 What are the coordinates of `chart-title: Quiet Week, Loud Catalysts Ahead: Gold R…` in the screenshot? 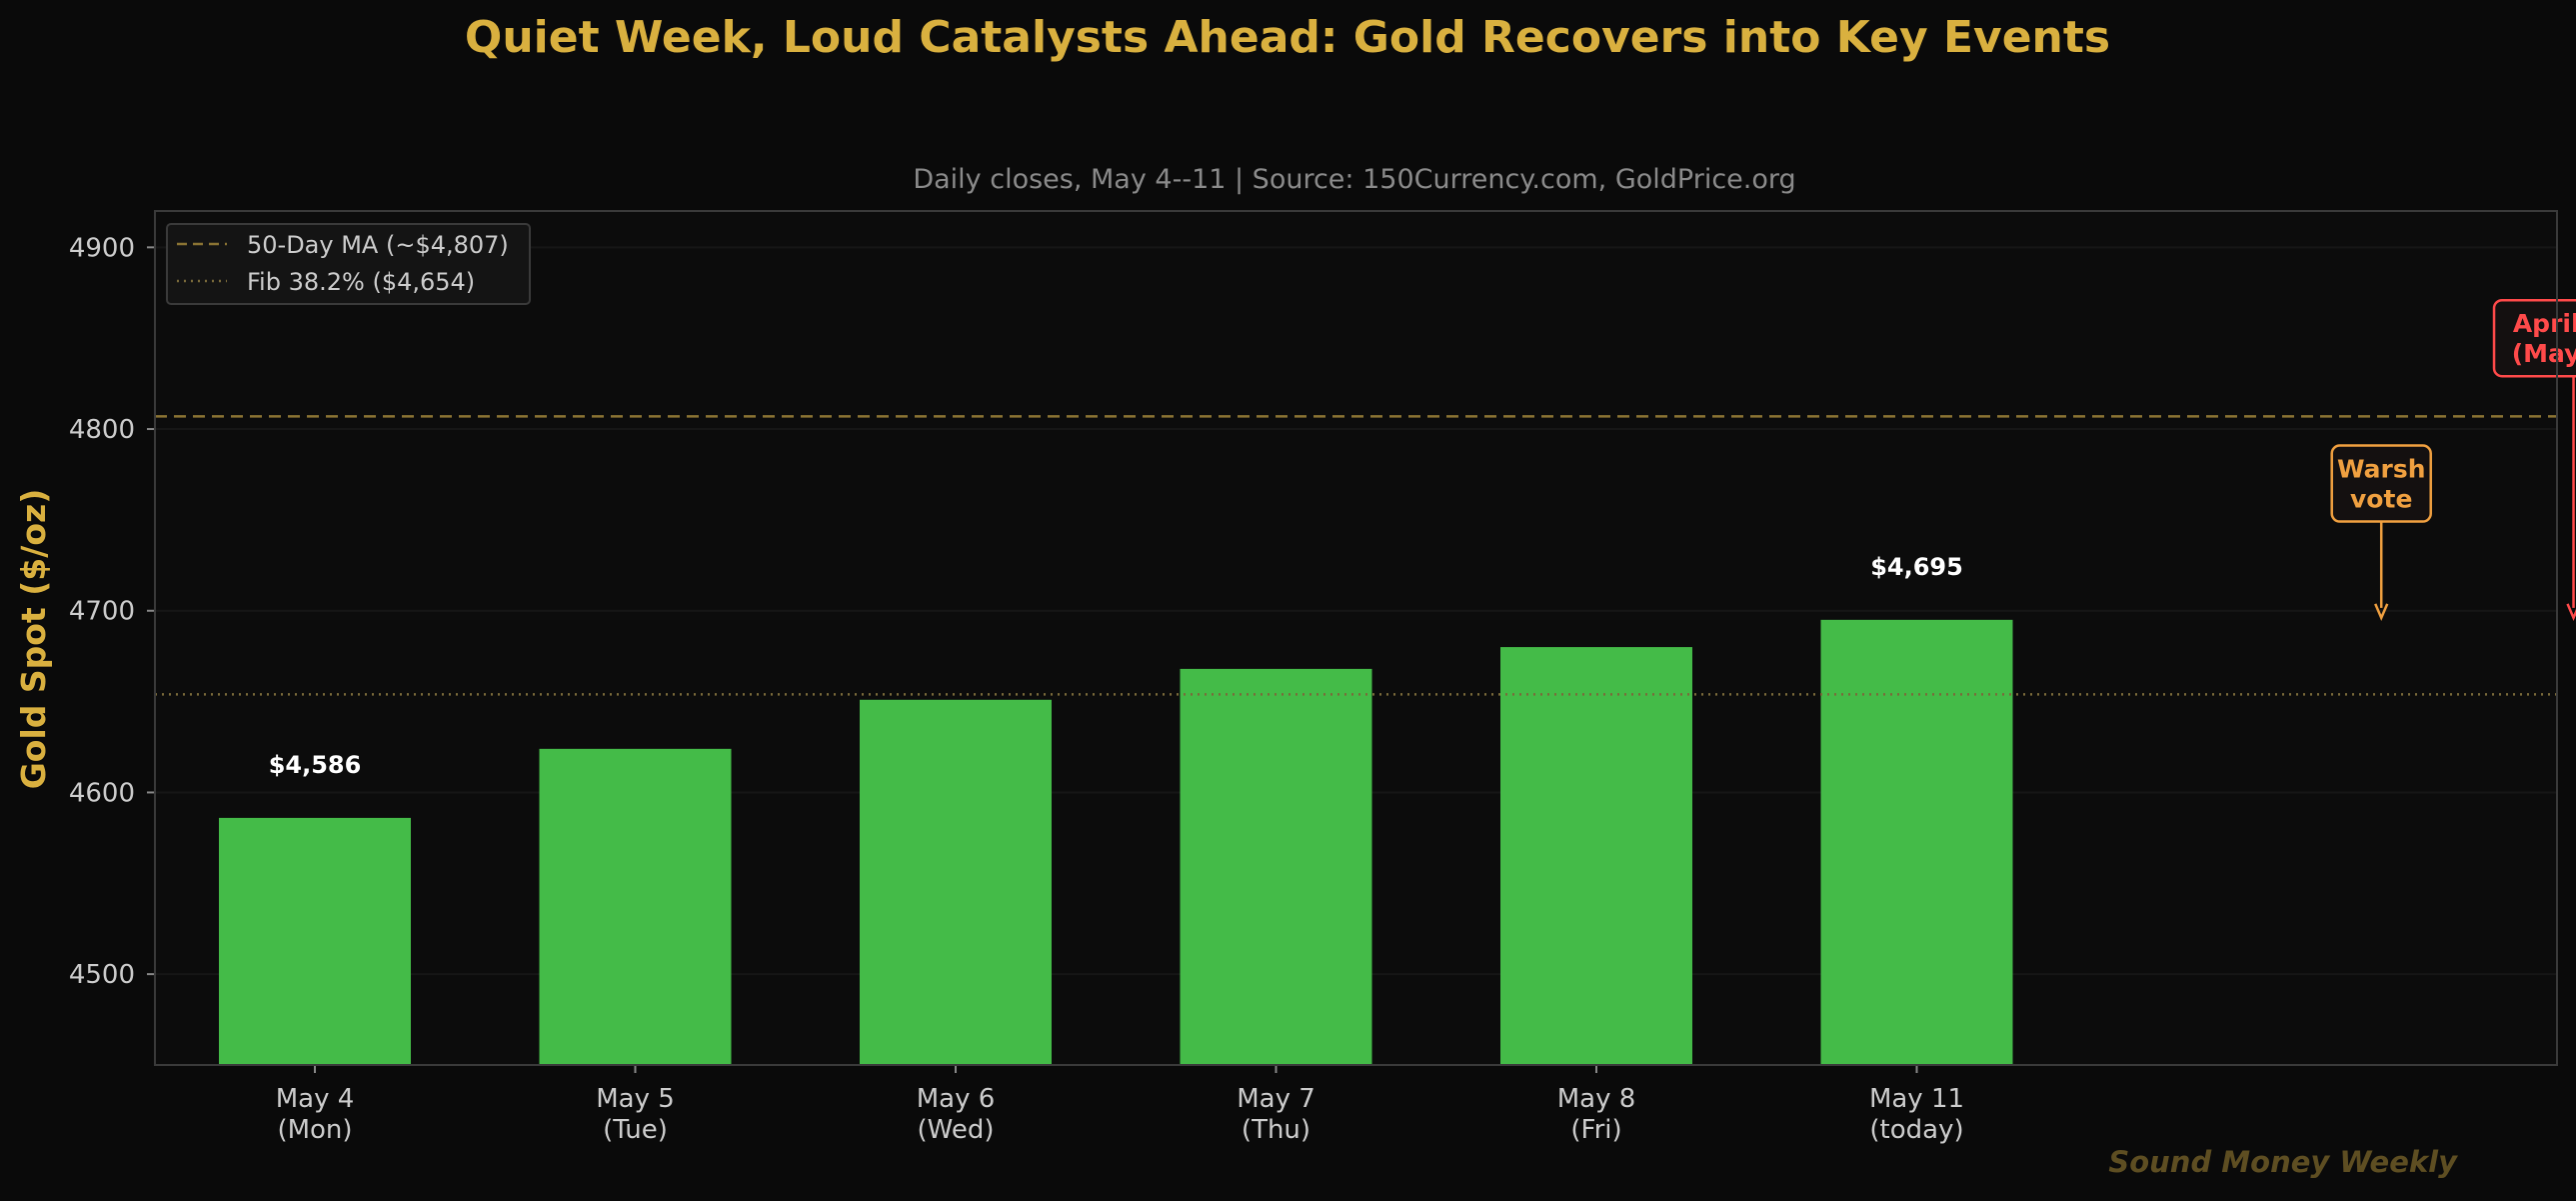 It's located at (1287, 37).